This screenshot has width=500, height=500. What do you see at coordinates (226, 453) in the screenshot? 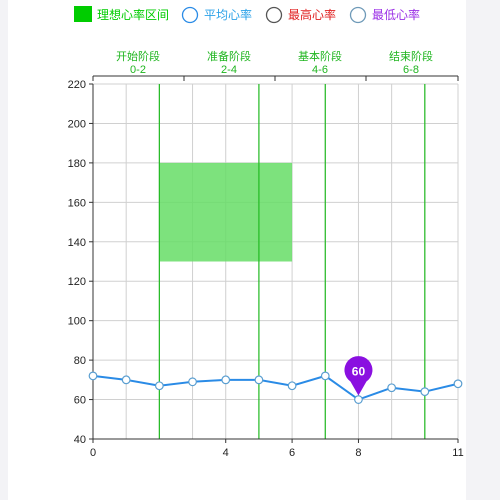
I see `x-tick-label: 4` at bounding box center [226, 453].